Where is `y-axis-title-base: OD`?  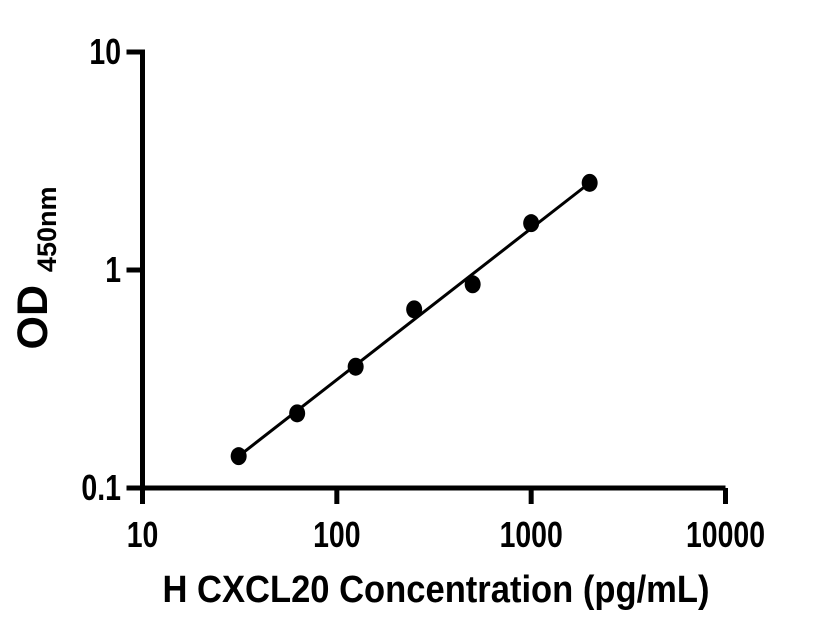 y-axis-title-base: OD is located at coordinates (33, 317).